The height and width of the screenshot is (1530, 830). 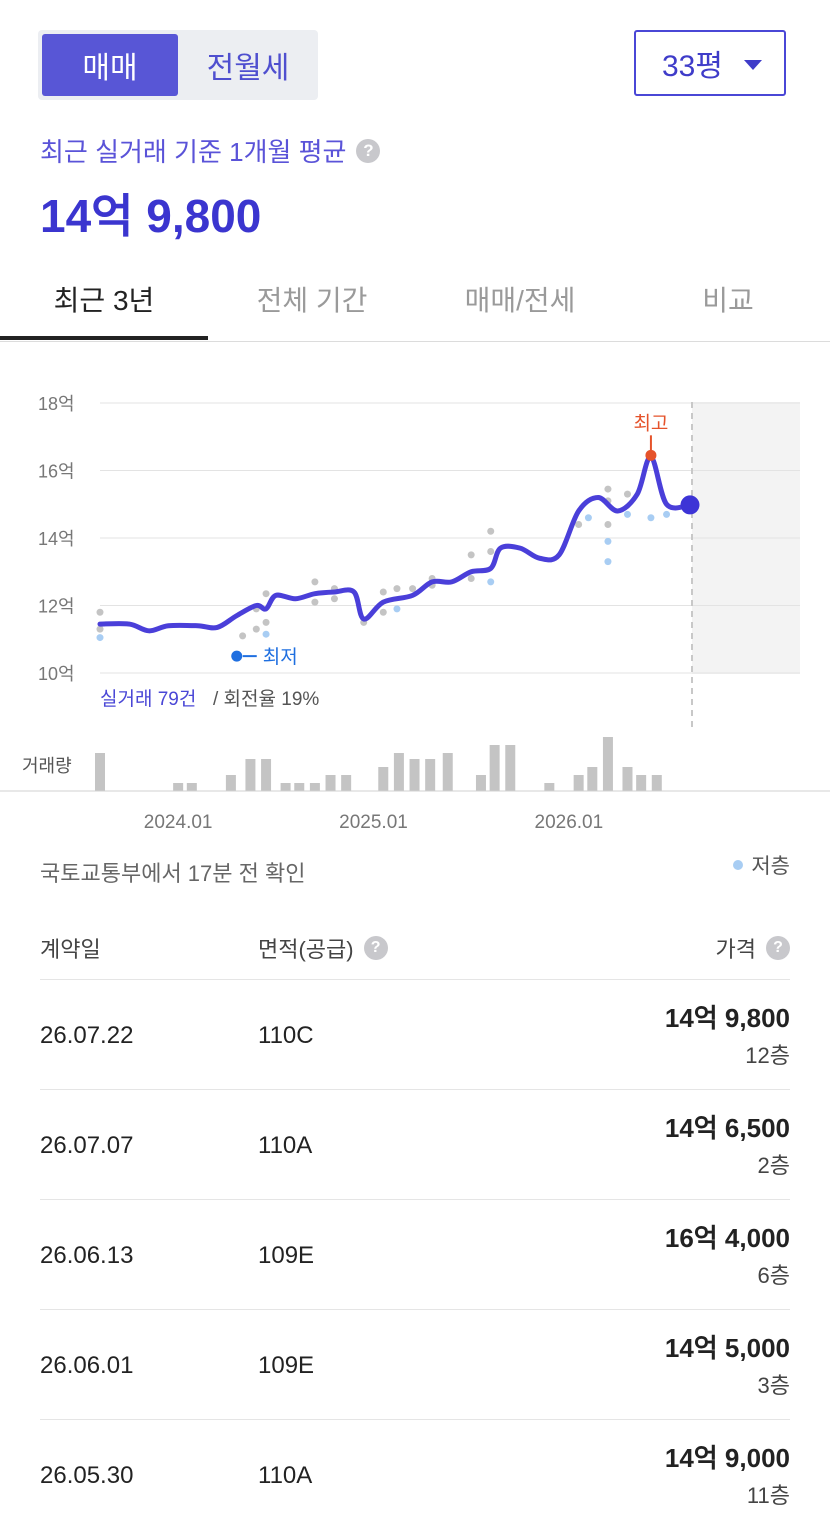 I want to click on trade-price: 16억 4,000, so click(x=727, y=1238).